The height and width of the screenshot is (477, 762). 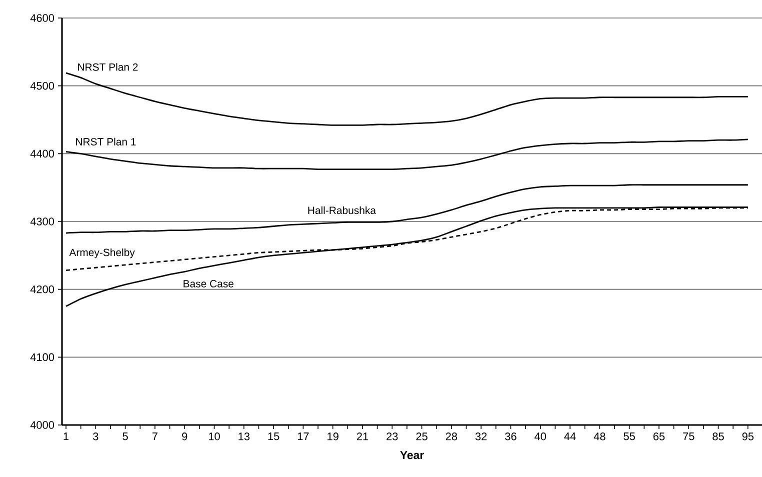 What do you see at coordinates (95, 436) in the screenshot?
I see `x-tick-label: 3` at bounding box center [95, 436].